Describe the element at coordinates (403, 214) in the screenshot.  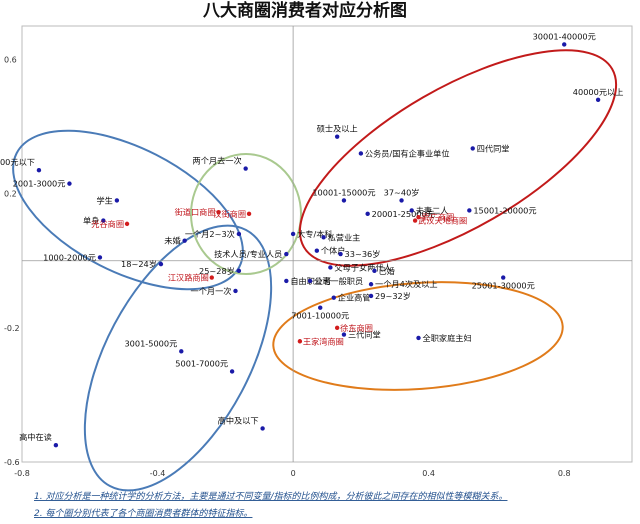
I see `point-label: 20001-25000元` at that location.